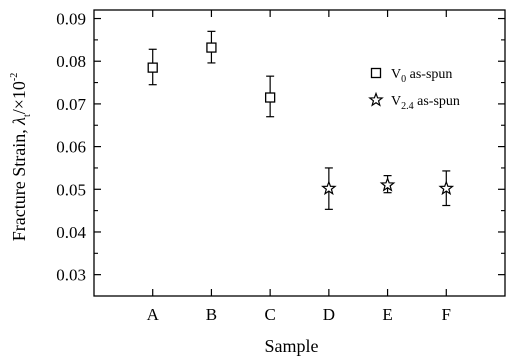  Describe the element at coordinates (71, 189) in the screenshot. I see `y-tick-label: 0.05` at that location.